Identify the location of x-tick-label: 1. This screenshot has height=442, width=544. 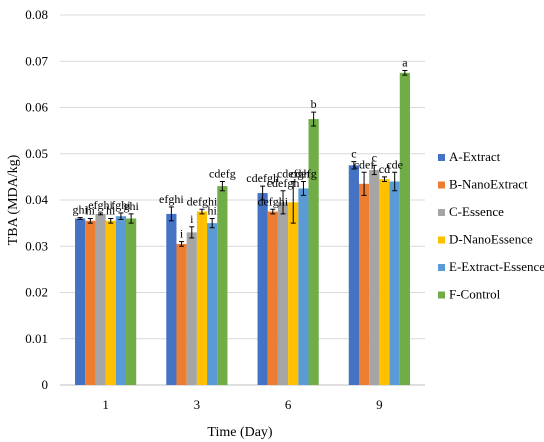
(105, 404).